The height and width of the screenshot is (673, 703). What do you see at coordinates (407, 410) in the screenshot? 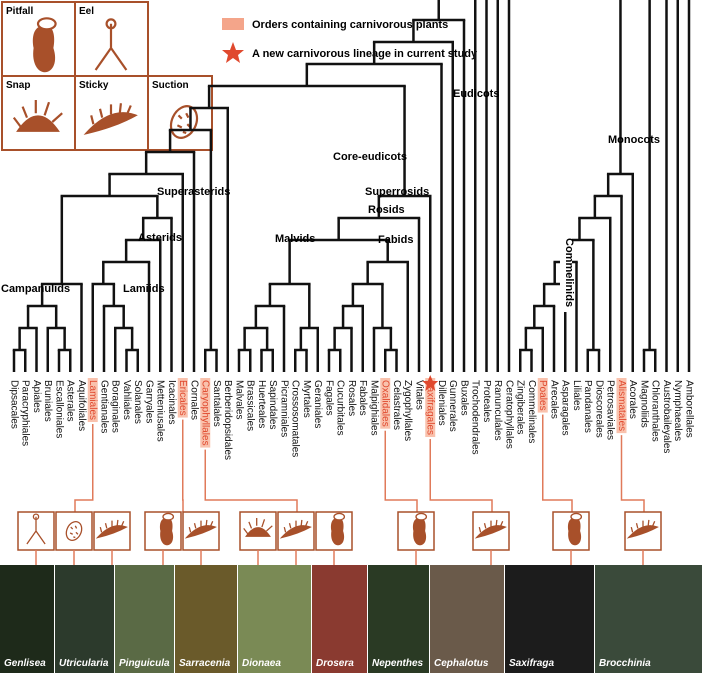
I see `order-label: Zygophyllales` at bounding box center [407, 410].